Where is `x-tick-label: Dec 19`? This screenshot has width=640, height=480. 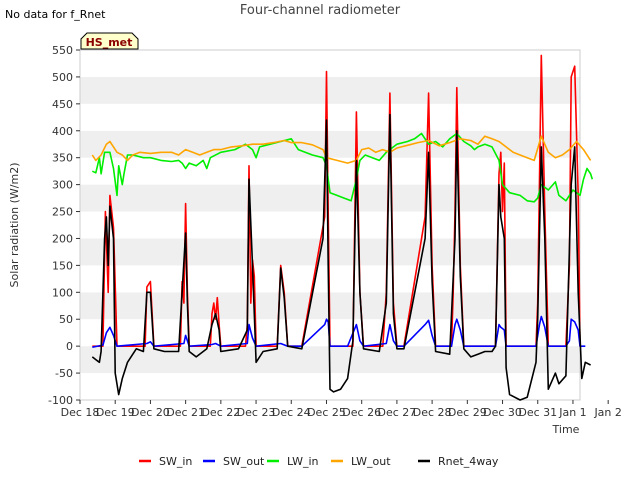 x-tick-label: Dec 19 is located at coordinates (115, 412).